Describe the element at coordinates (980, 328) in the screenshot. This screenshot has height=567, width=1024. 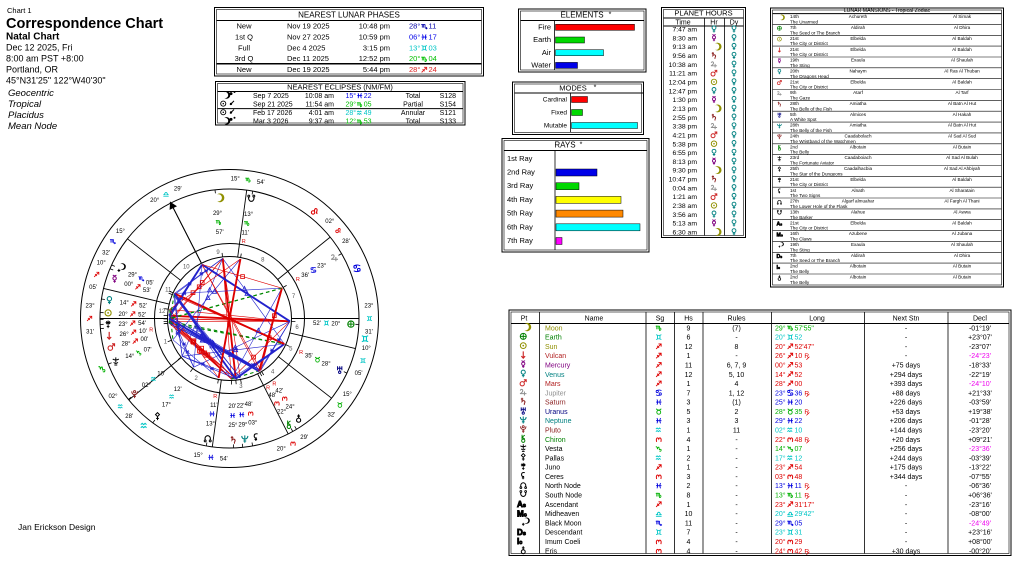
I see `svg-text: -01°19'` at that location.